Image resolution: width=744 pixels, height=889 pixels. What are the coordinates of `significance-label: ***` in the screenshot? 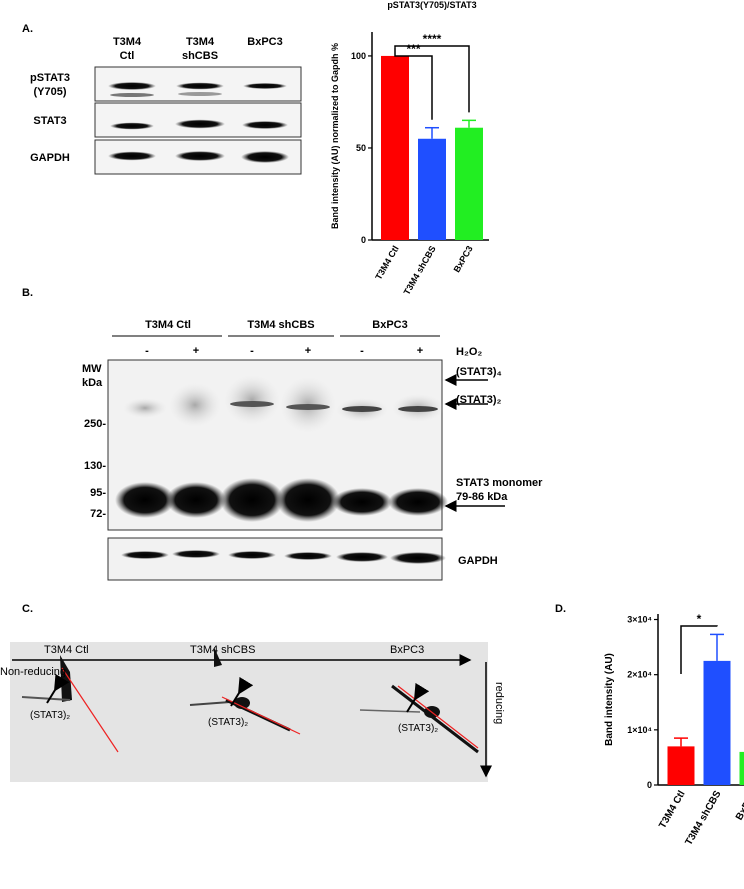 It's located at (413, 49).